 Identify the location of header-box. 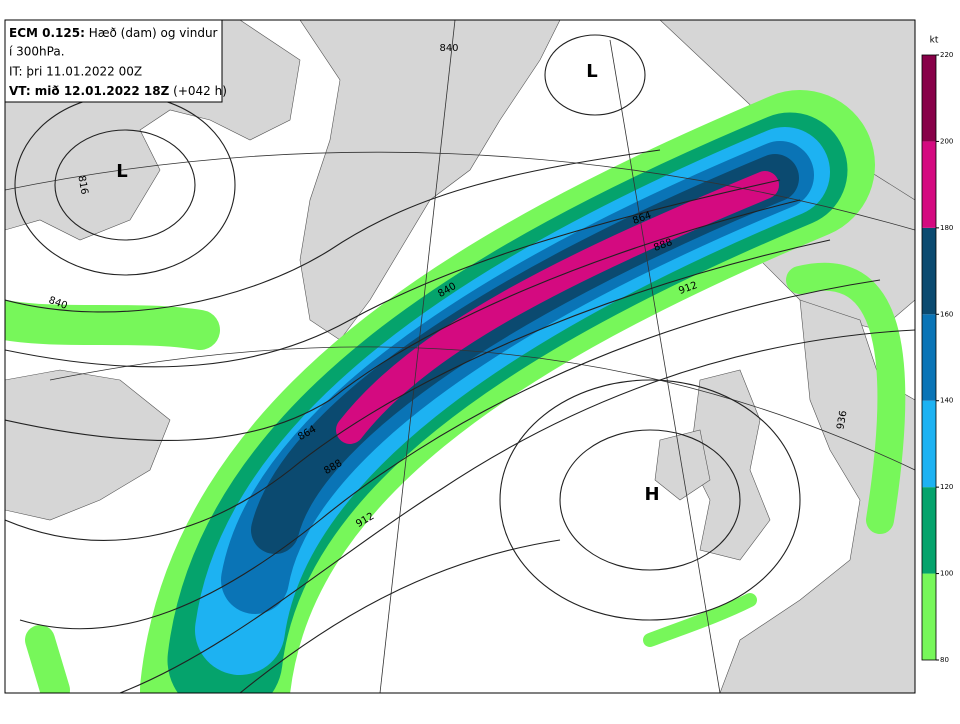
(113, 61).